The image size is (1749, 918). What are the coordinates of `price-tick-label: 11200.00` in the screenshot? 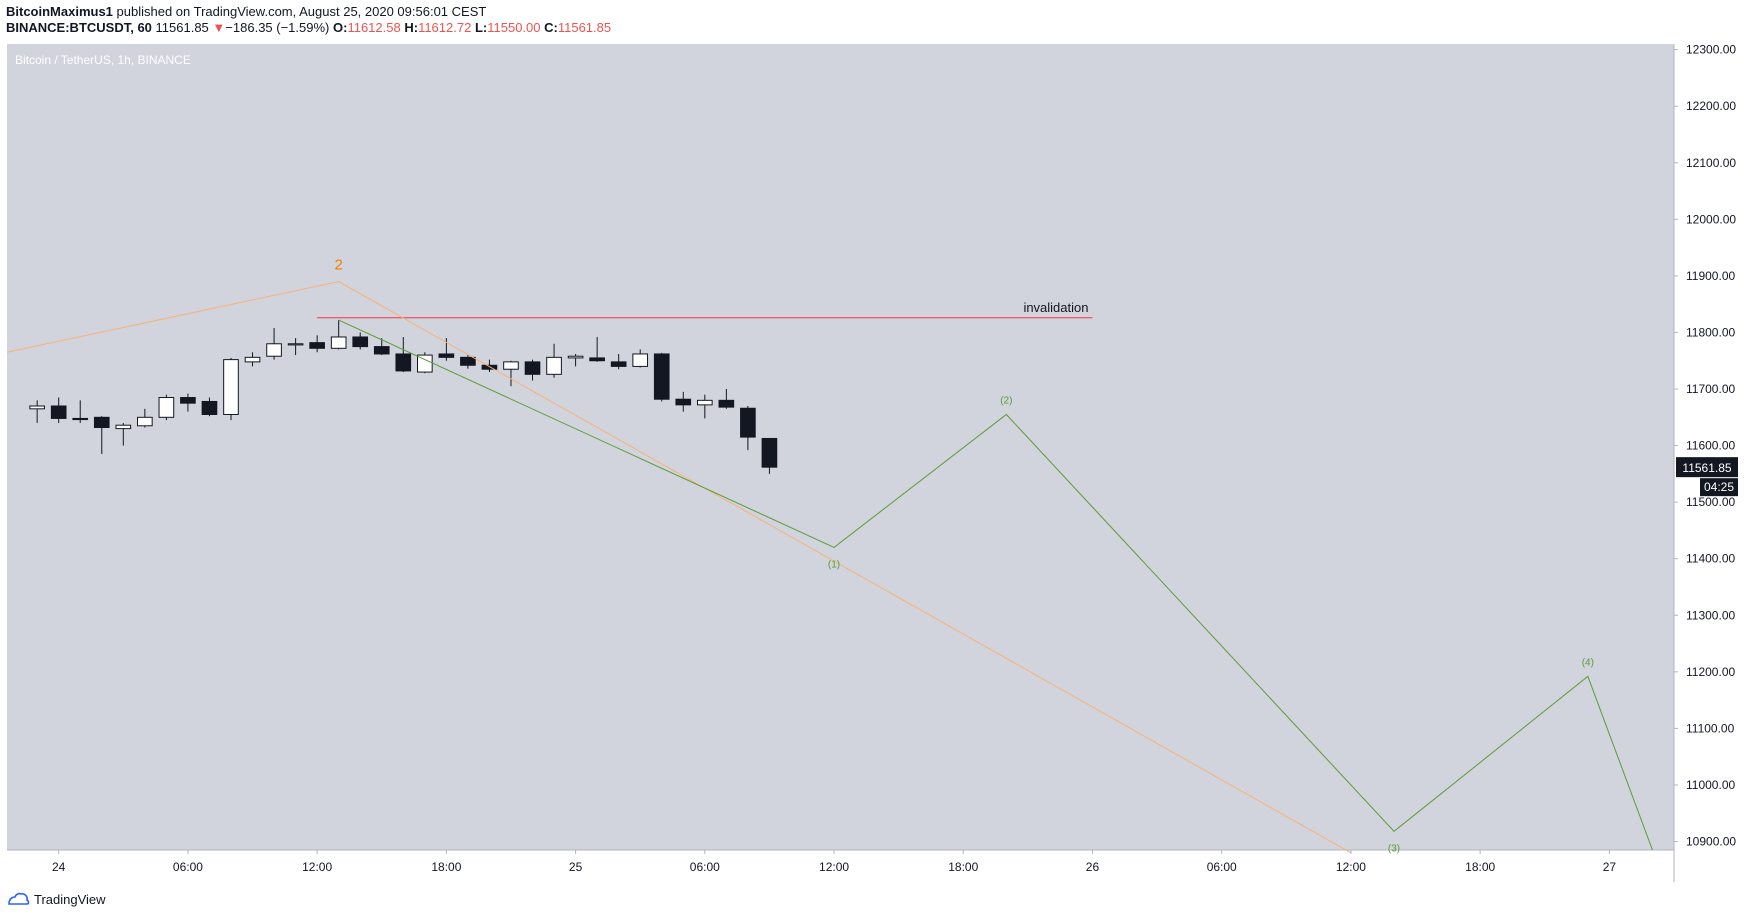 It's located at (1710, 672).